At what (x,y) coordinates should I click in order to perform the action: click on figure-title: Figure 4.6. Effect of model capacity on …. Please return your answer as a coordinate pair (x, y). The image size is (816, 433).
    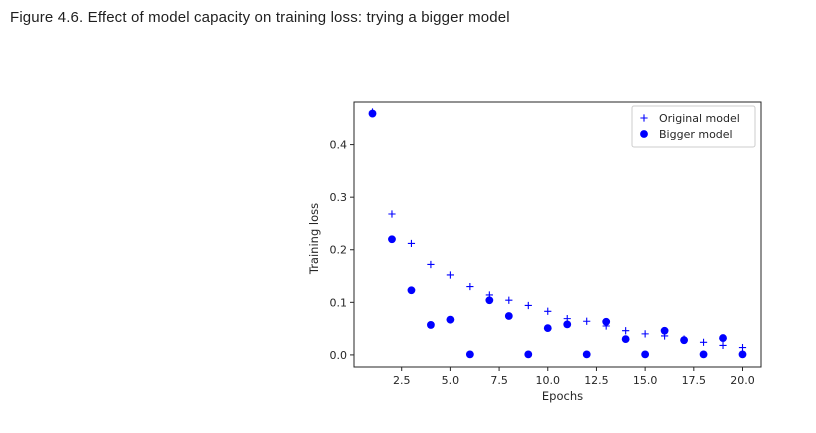
    Looking at the image, I should click on (260, 17).